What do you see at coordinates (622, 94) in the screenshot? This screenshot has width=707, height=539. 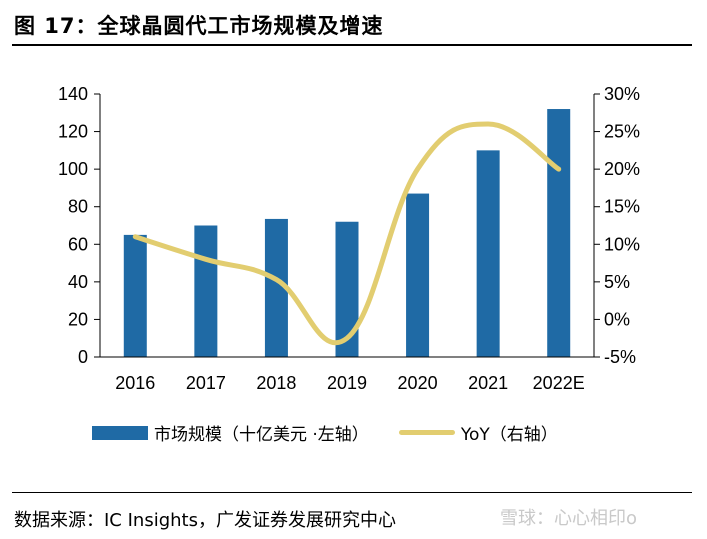 I see `right-axis-tick-label: 30%` at bounding box center [622, 94].